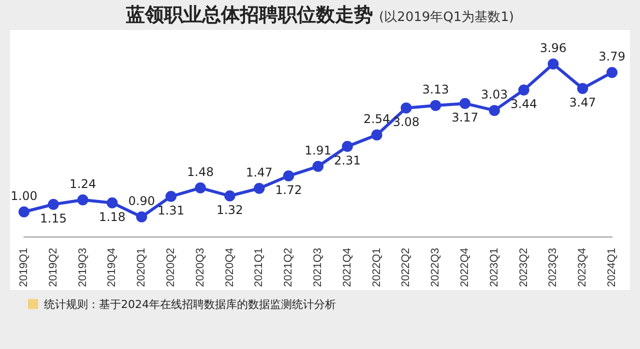 Image resolution: width=640 pixels, height=349 pixels. Describe the element at coordinates (553, 268) in the screenshot. I see `x-tick-label: 2023Q3` at that location.